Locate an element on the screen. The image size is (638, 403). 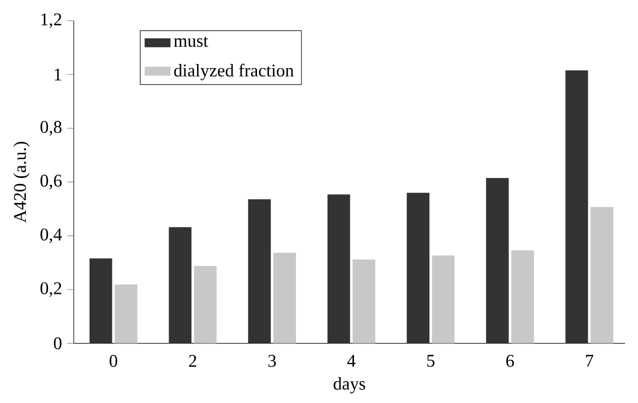
x-tick-label: 2 is located at coordinates (192, 361).